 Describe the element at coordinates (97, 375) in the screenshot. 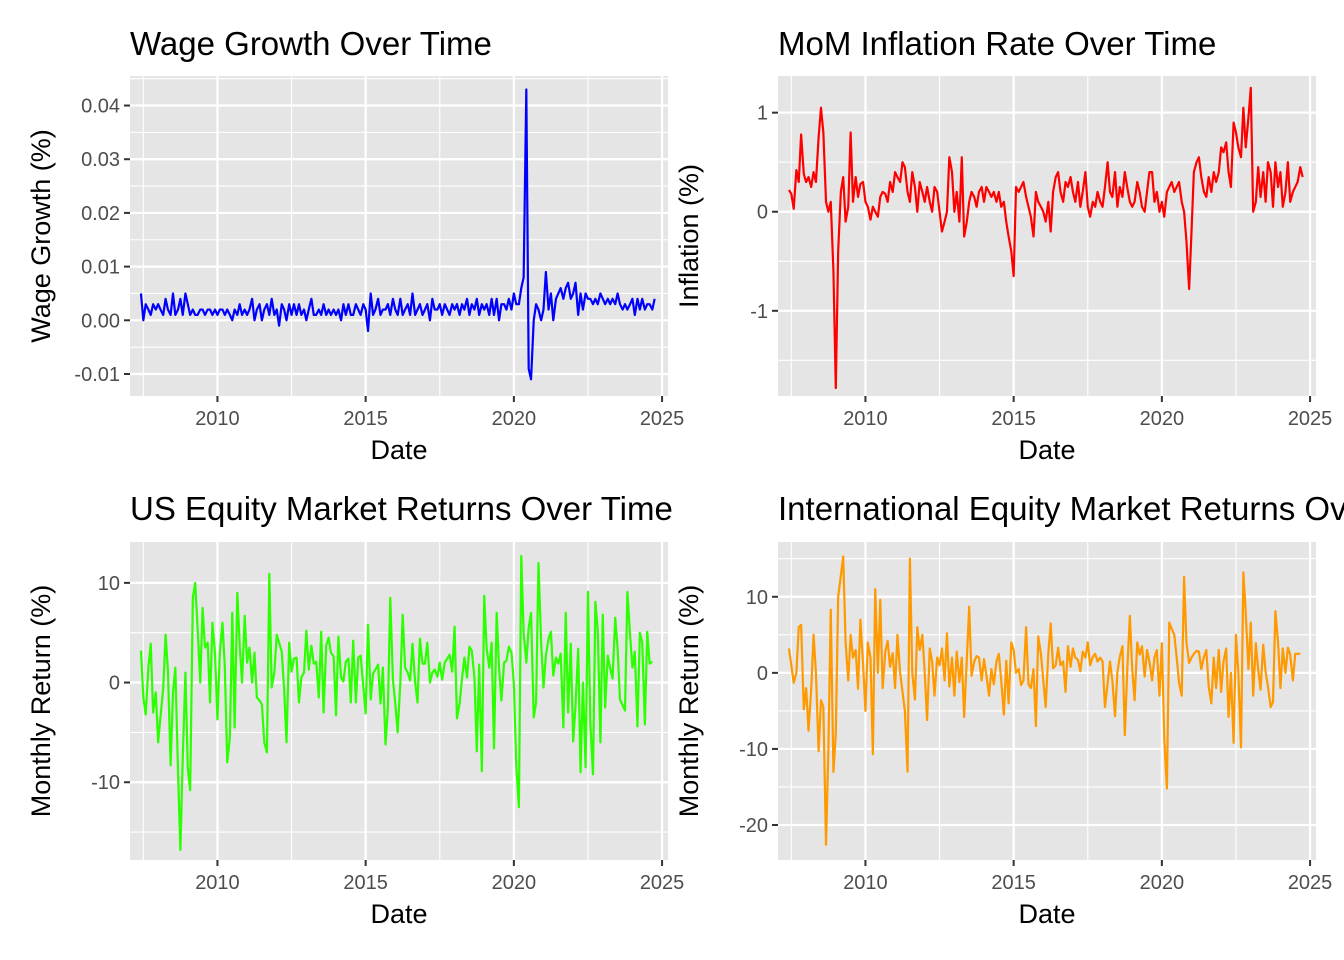

I see `wage-growth-y-tick-label: -0.01` at that location.